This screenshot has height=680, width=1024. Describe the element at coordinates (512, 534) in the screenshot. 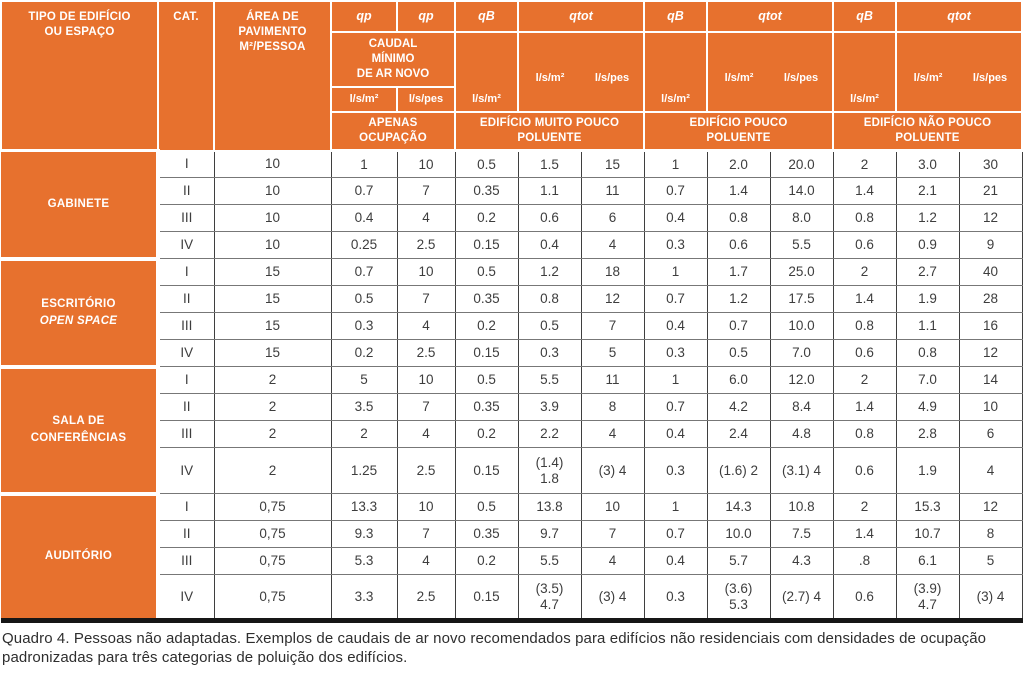

I see `table-row: II 0,75 9.3 7 0.35 9.7 7 0.7 10.0 7.5 1.4 10.7 8` at that location.